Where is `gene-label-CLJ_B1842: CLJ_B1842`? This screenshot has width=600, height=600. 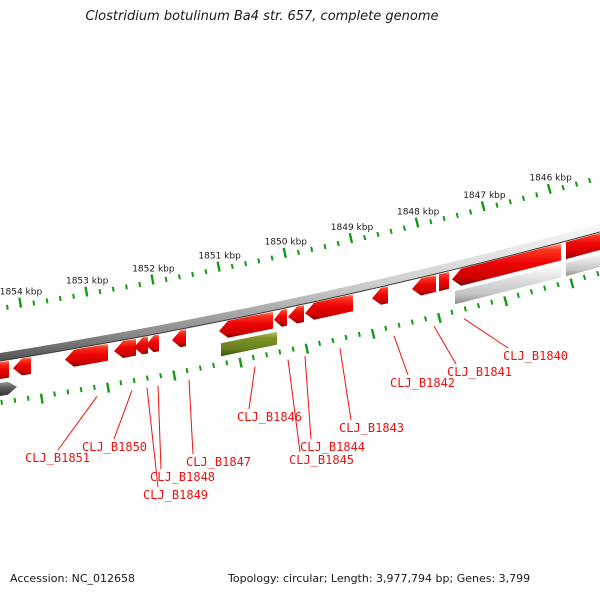
gene-label-CLJ_B1842: CLJ_B1842 is located at coordinates (422, 383).